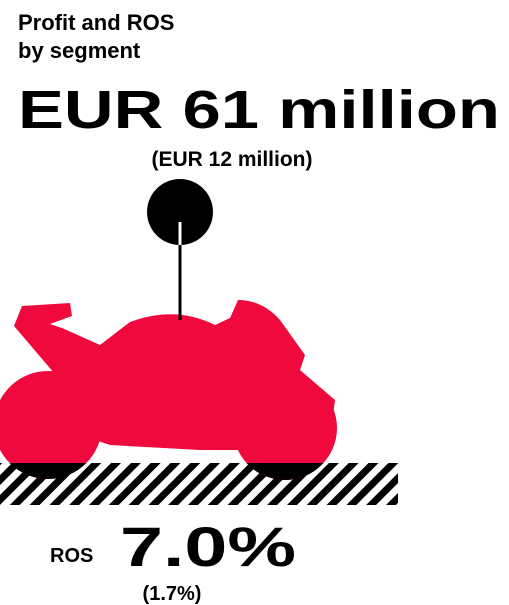  What do you see at coordinates (71, 556) in the screenshot?
I see `ros-label: ROS` at bounding box center [71, 556].